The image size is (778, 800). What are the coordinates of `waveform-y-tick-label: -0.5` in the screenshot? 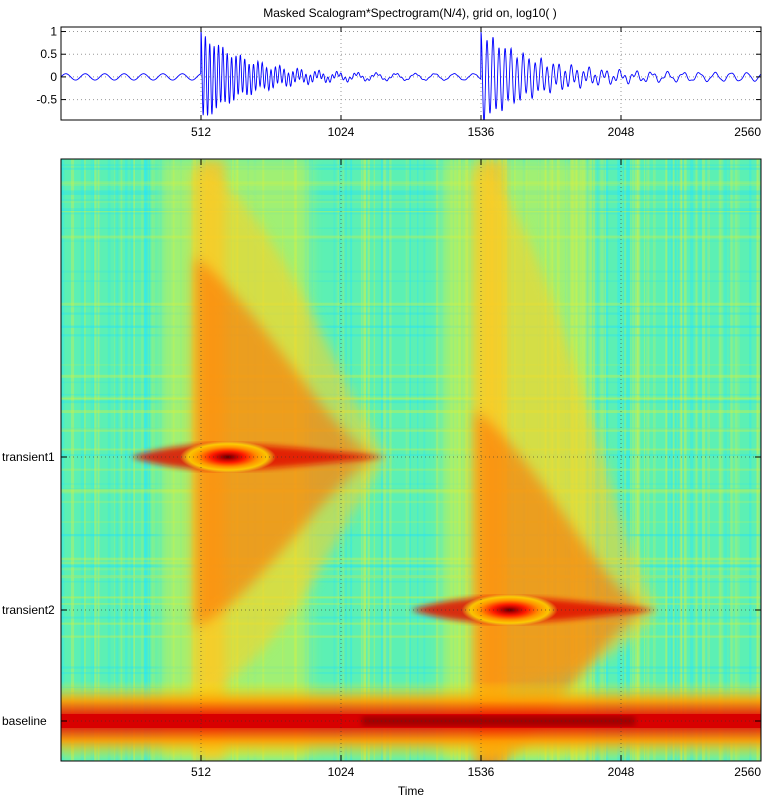 It's located at (46, 100).